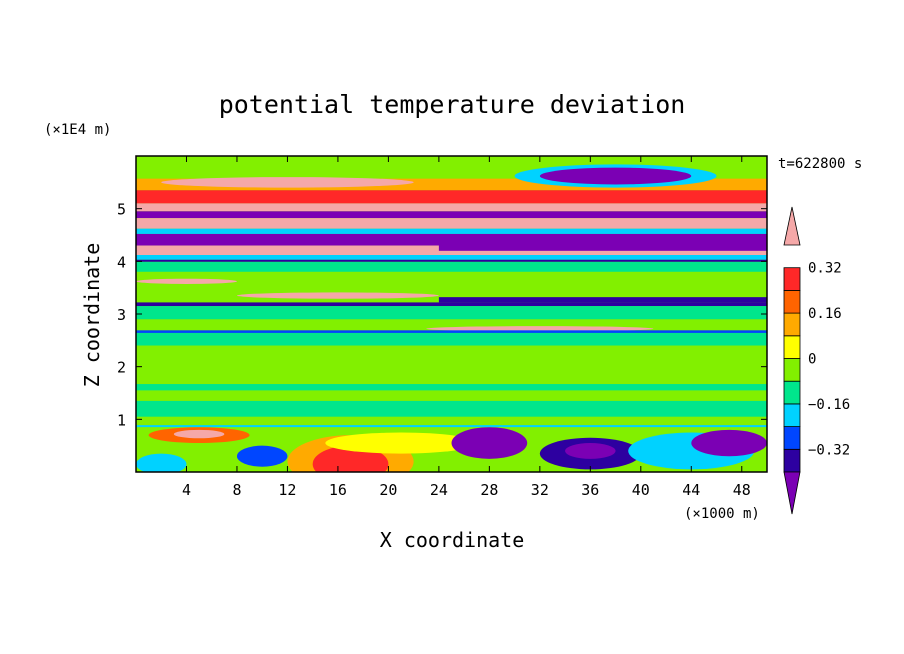  What do you see at coordinates (792, 493) in the screenshot?
I see `colorbar-min-triangle` at bounding box center [792, 493].